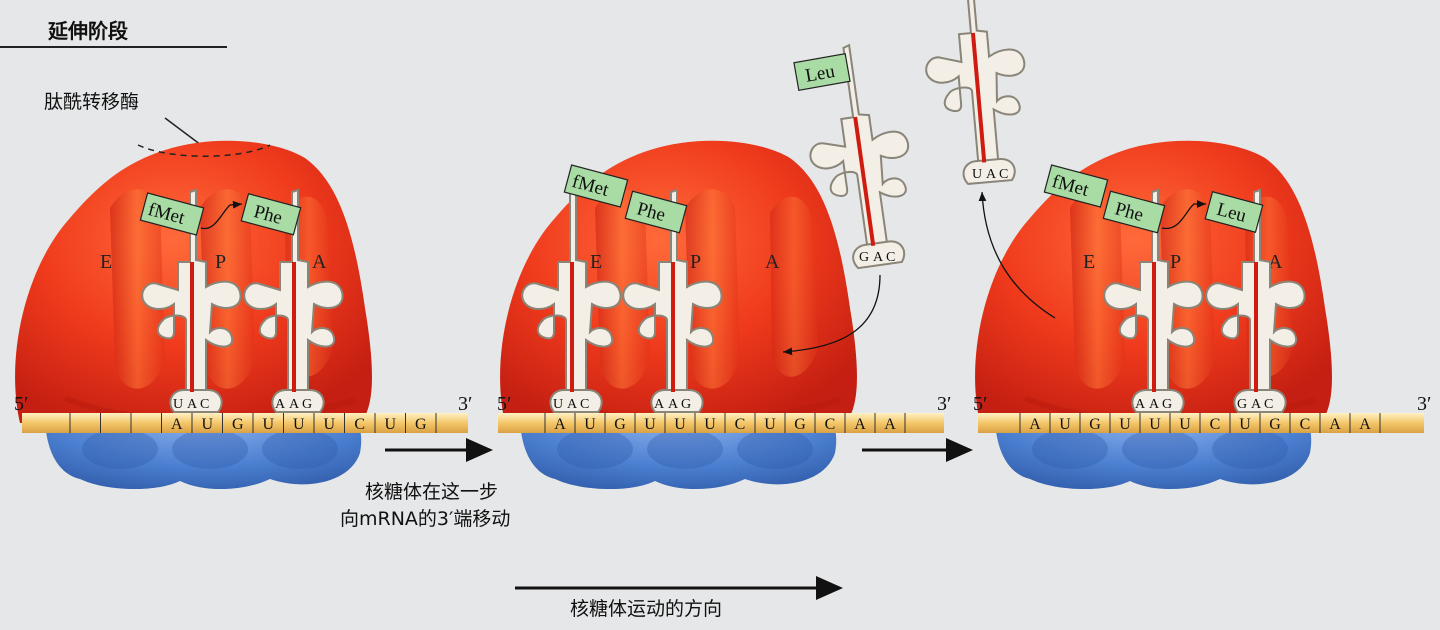 The height and width of the screenshot is (630, 1440). I want to click on anticodon-leaving-3: U A C, so click(990, 174).